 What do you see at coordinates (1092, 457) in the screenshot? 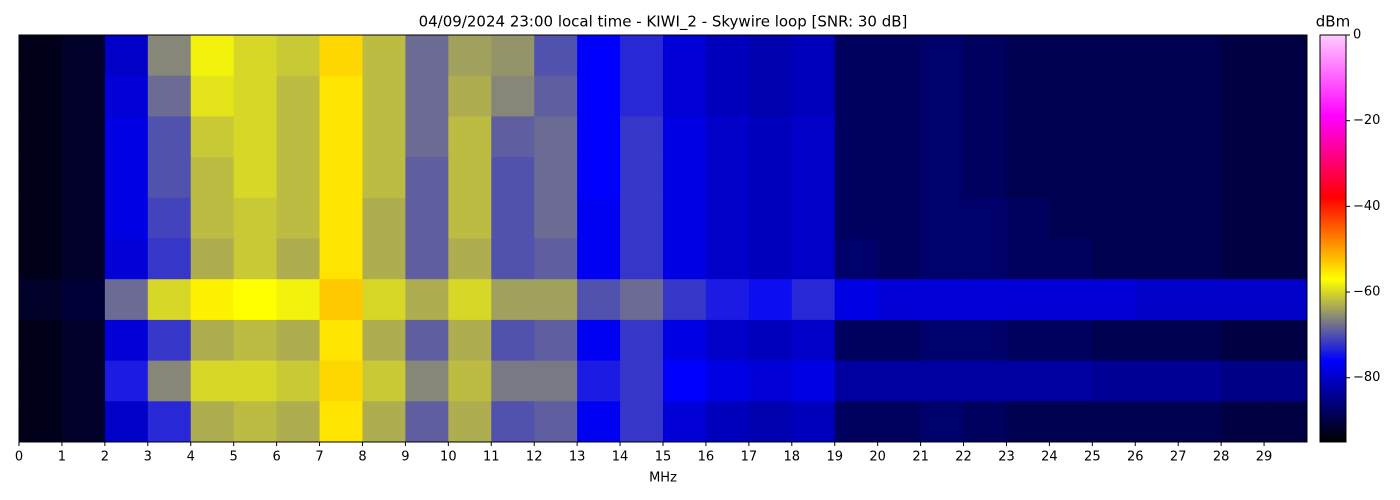
I see `x-tick-label: 25` at bounding box center [1092, 457].